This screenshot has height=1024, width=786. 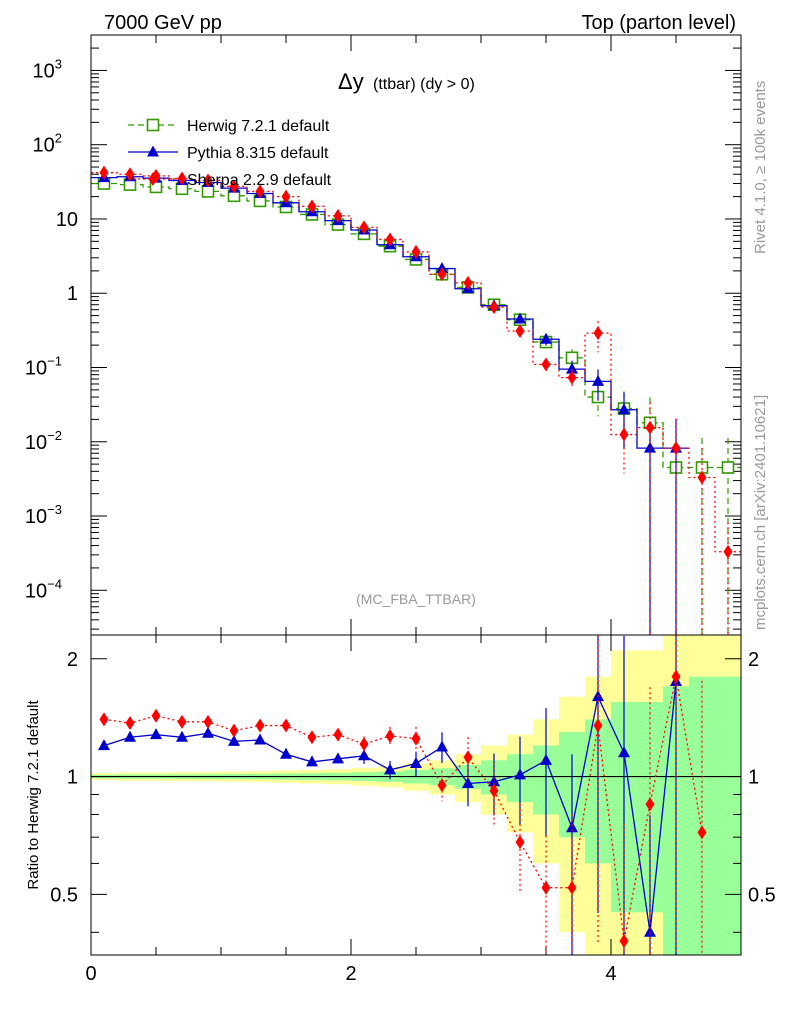 What do you see at coordinates (67, 220) in the screenshot?
I see `main-y-tick-label: 10` at bounding box center [67, 220].